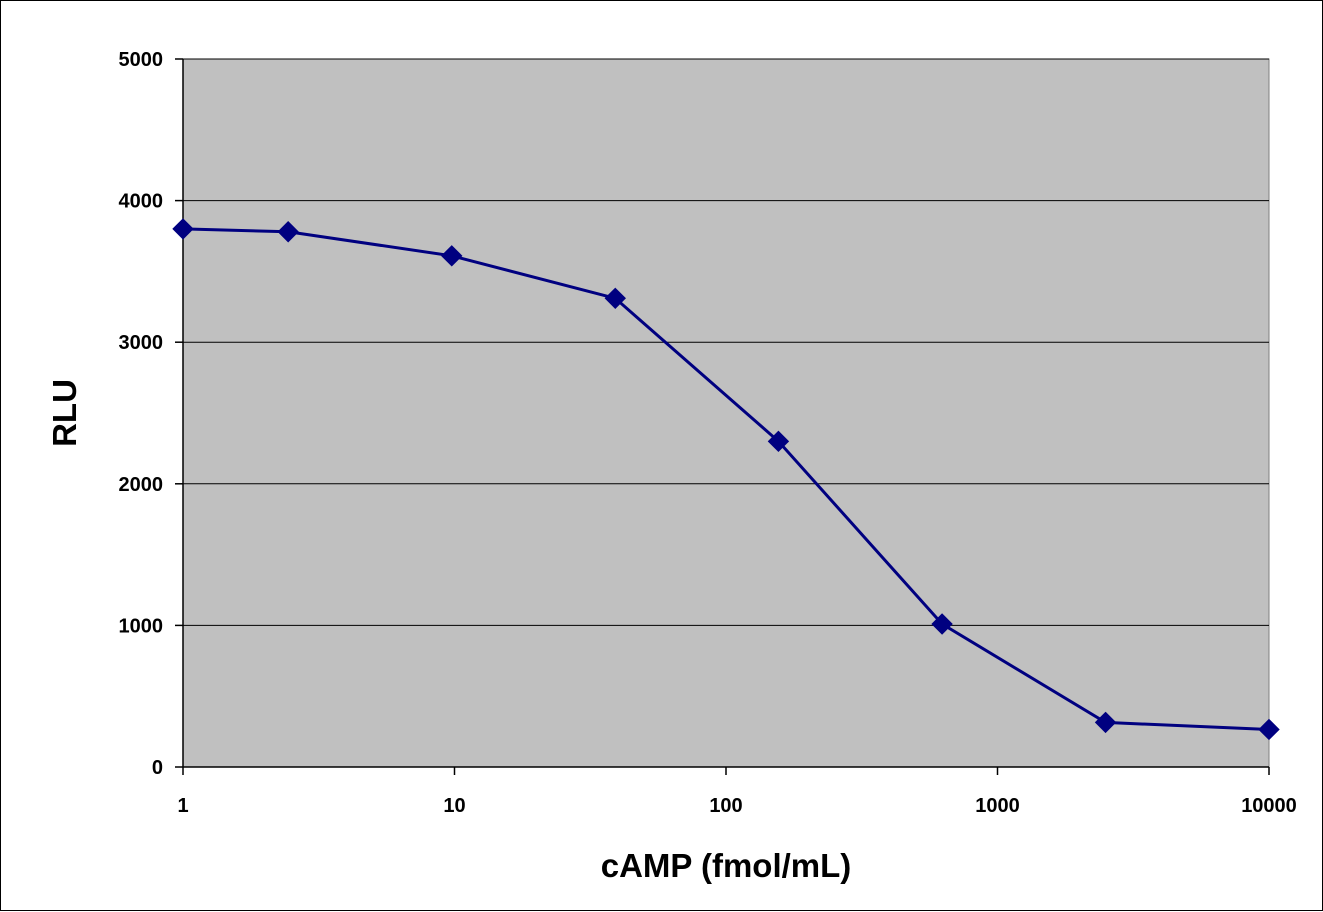  Describe the element at coordinates (141, 202) in the screenshot. I see `y-tick-label: 4000` at that location.